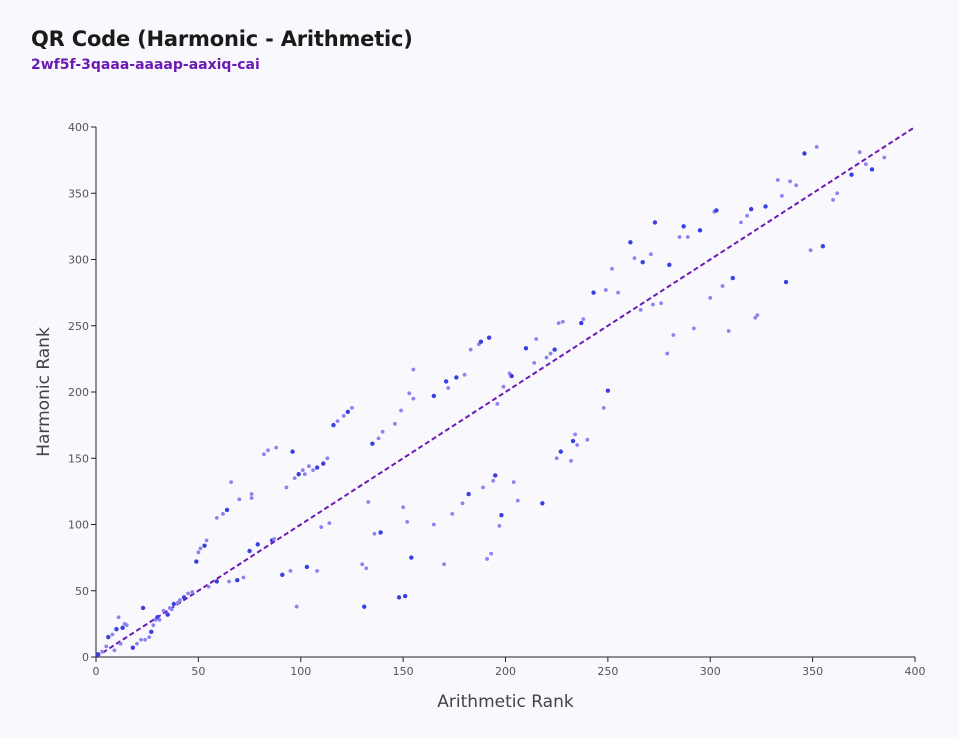  I want to click on x-axis-label: Arithmetic Rank, so click(505, 702).